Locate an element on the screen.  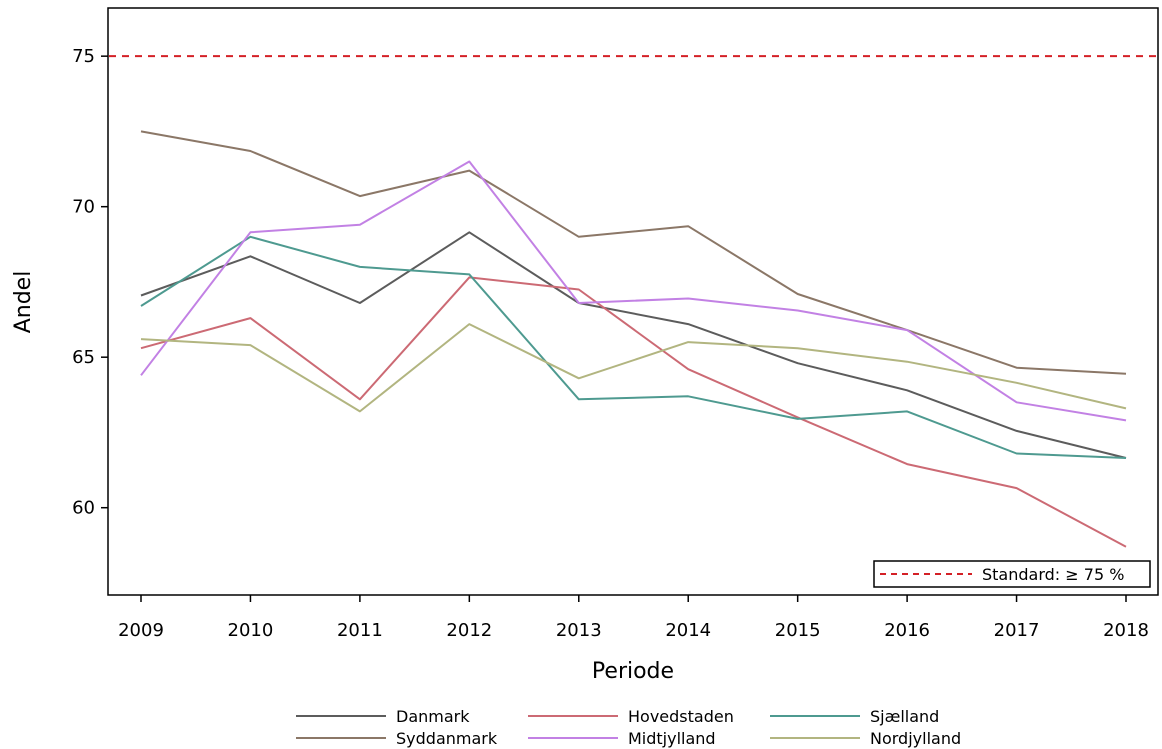
reference-legend-box: Standard: ≥ 75 % is located at coordinates (1012, 574).